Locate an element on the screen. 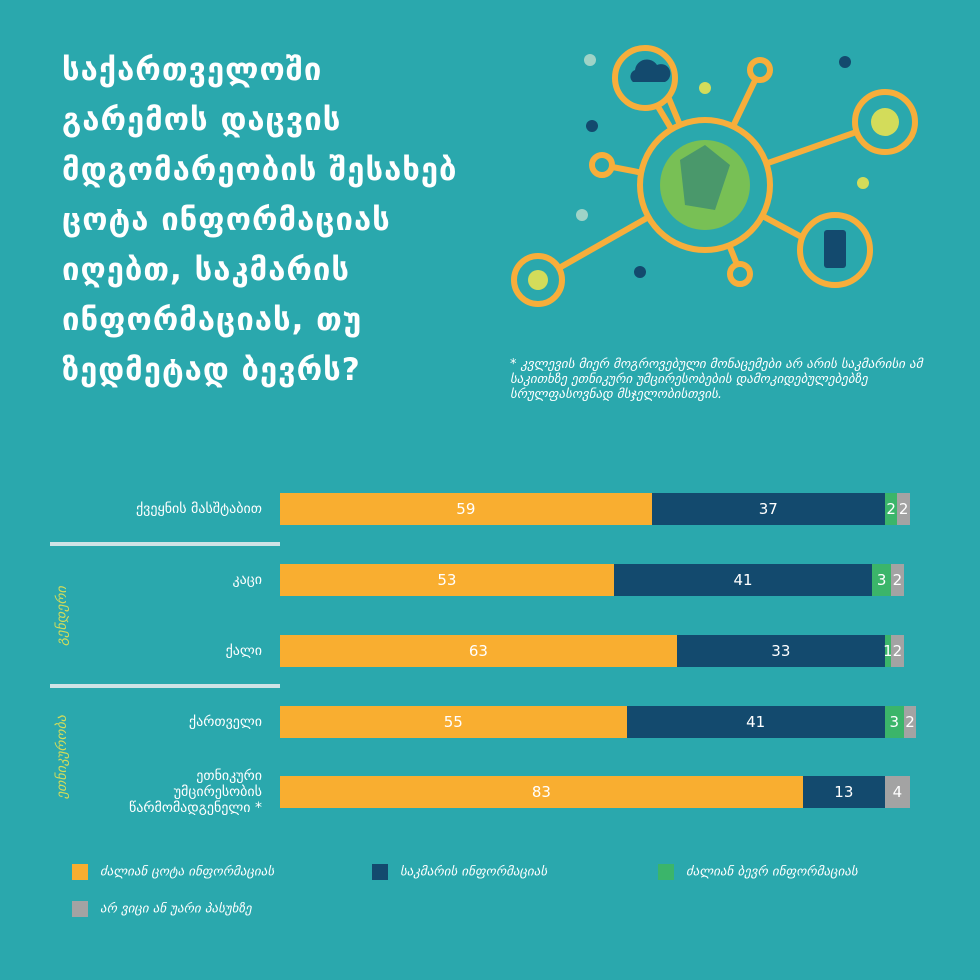 The height and width of the screenshot is (980, 980). bar-segment: 33 is located at coordinates (780, 651).